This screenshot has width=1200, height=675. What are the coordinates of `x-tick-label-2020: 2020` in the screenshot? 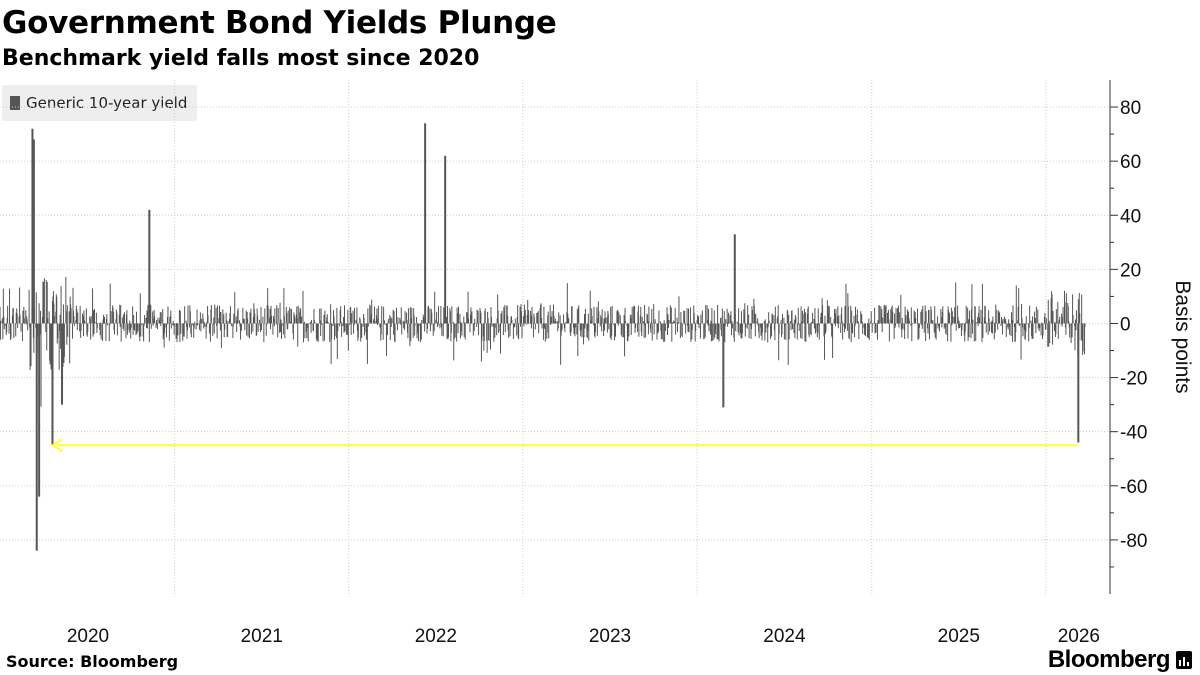 It's located at (88, 636).